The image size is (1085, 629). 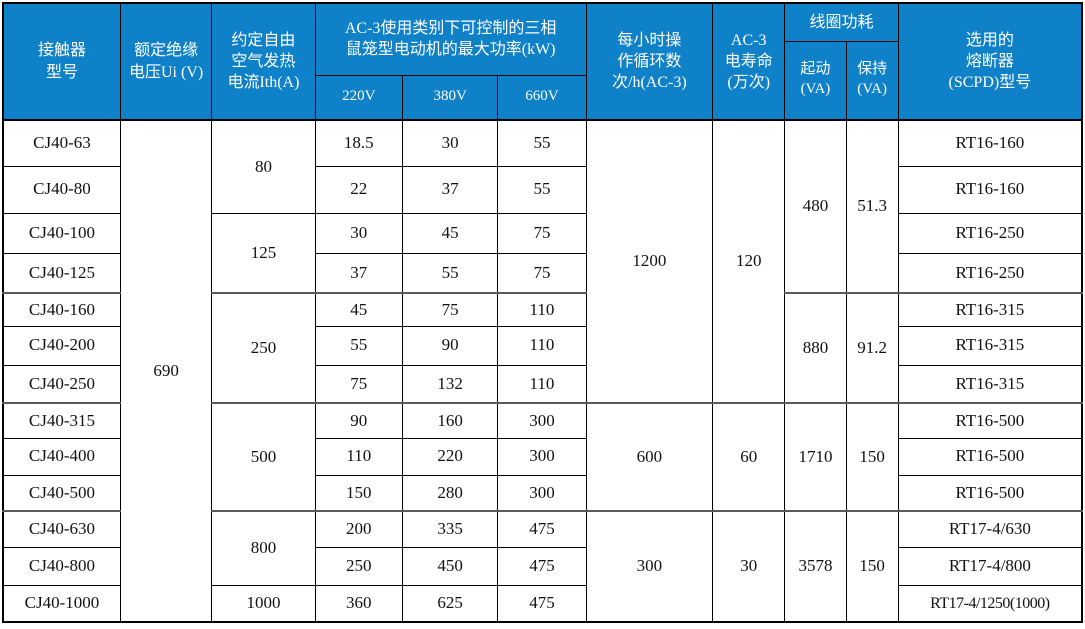 What do you see at coordinates (450, 566) in the screenshot?
I see `power-380-cell: 450` at bounding box center [450, 566].